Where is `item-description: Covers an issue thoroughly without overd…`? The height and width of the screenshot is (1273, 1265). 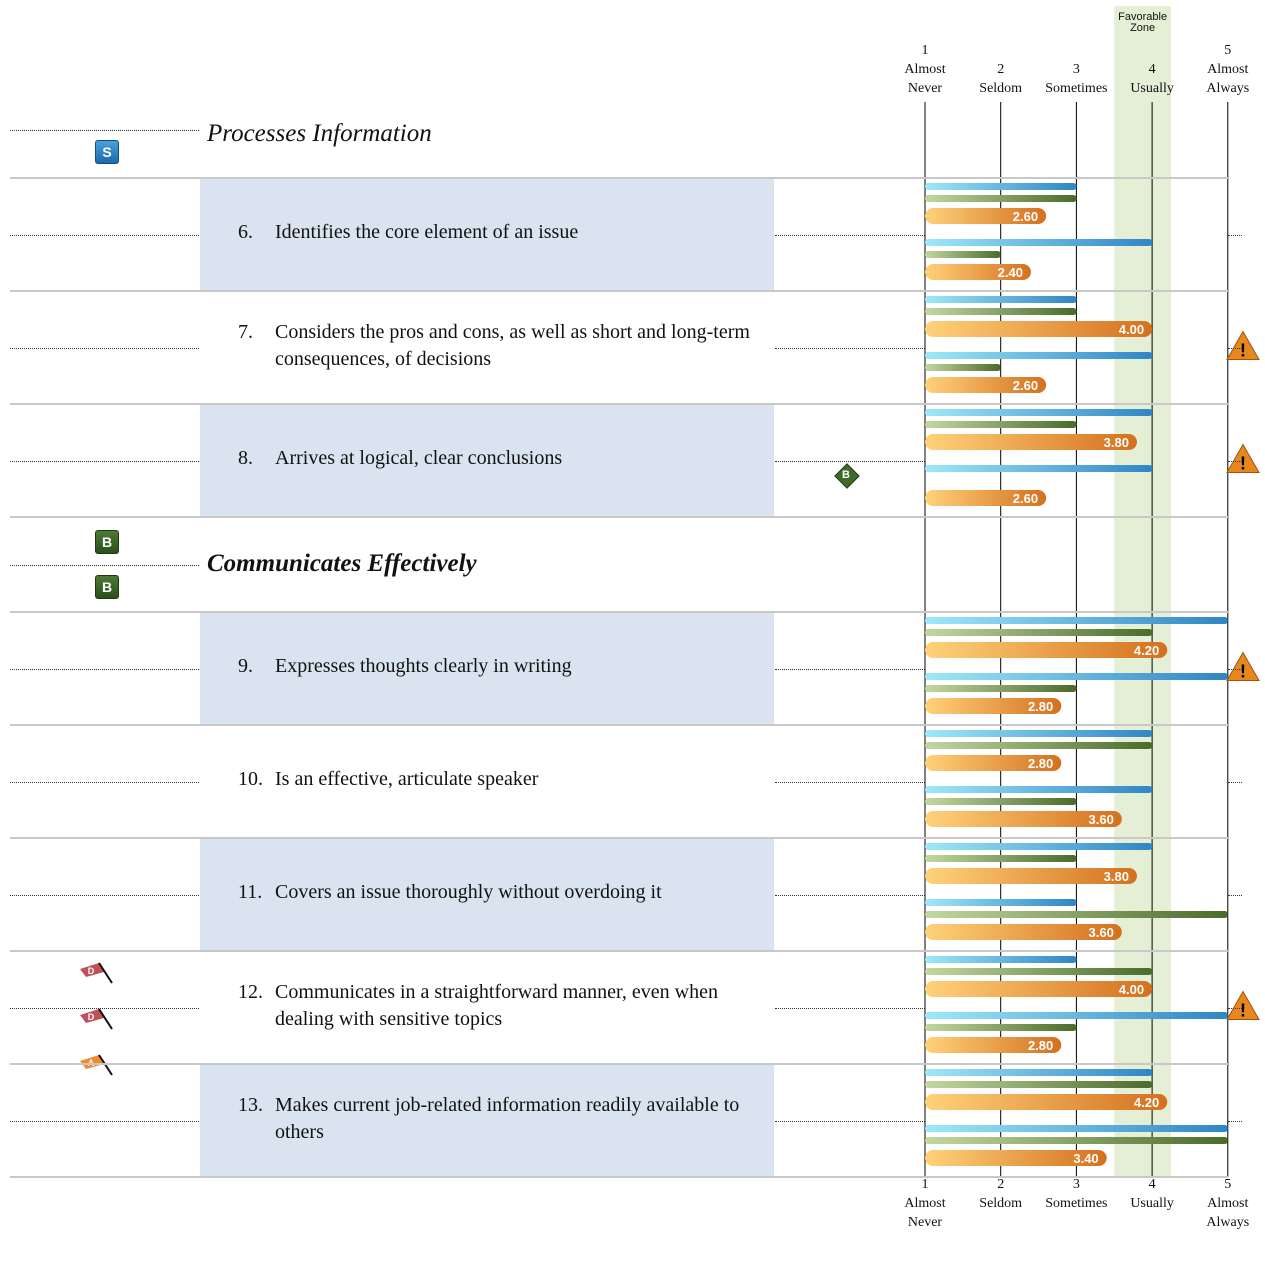
item-description: Covers an issue thoroughly without overd… is located at coordinates (468, 892).